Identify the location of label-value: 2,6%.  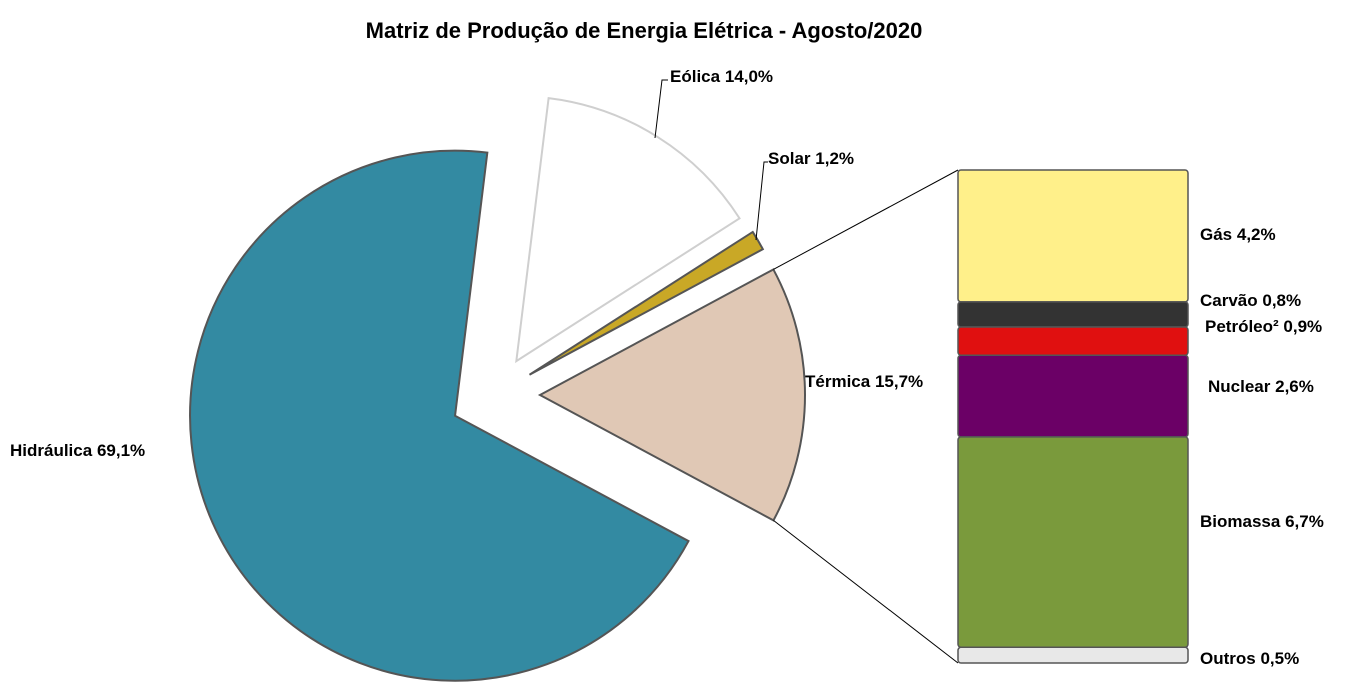
(1294, 386).